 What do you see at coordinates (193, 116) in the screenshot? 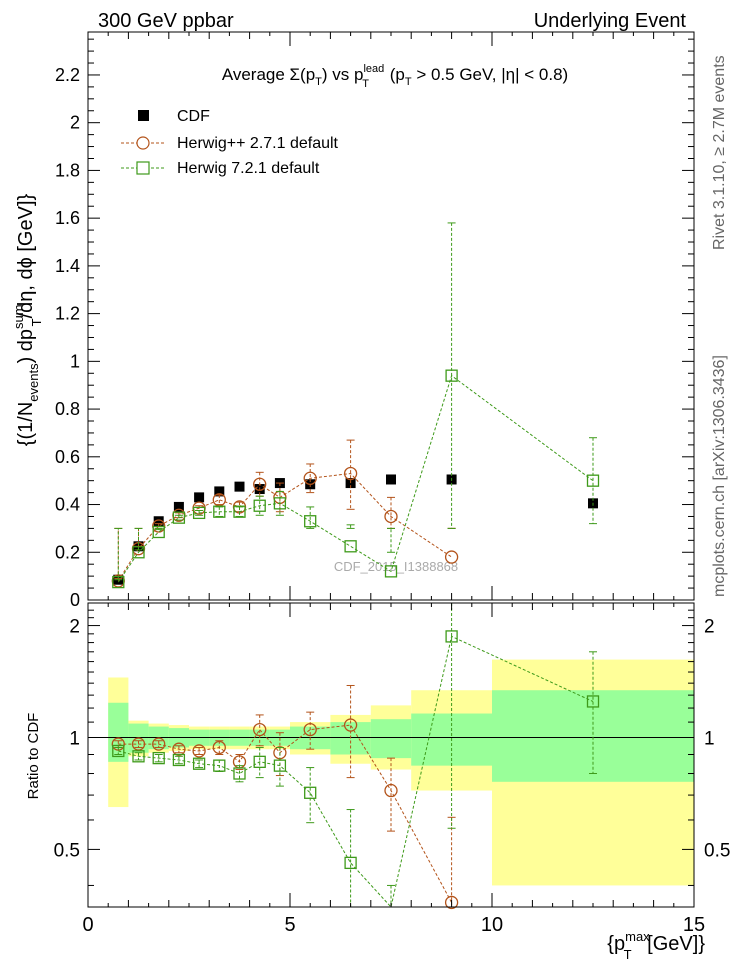
I see `legend-label-cdf: CDF` at bounding box center [193, 116].